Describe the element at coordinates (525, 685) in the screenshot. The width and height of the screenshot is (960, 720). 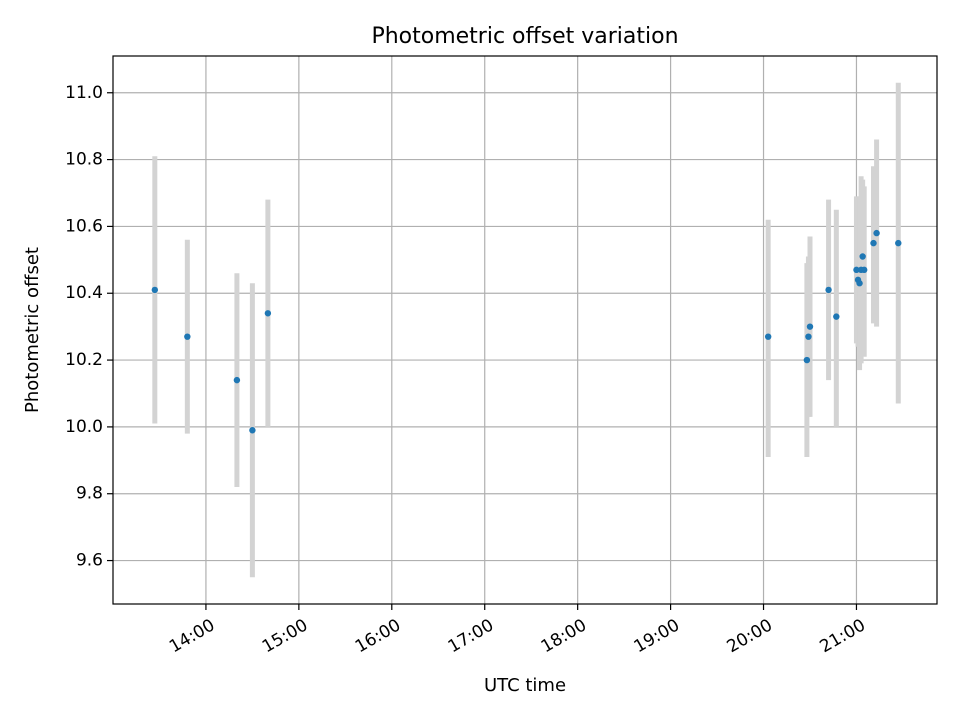
I see `x-axis-label: UTC time` at that location.